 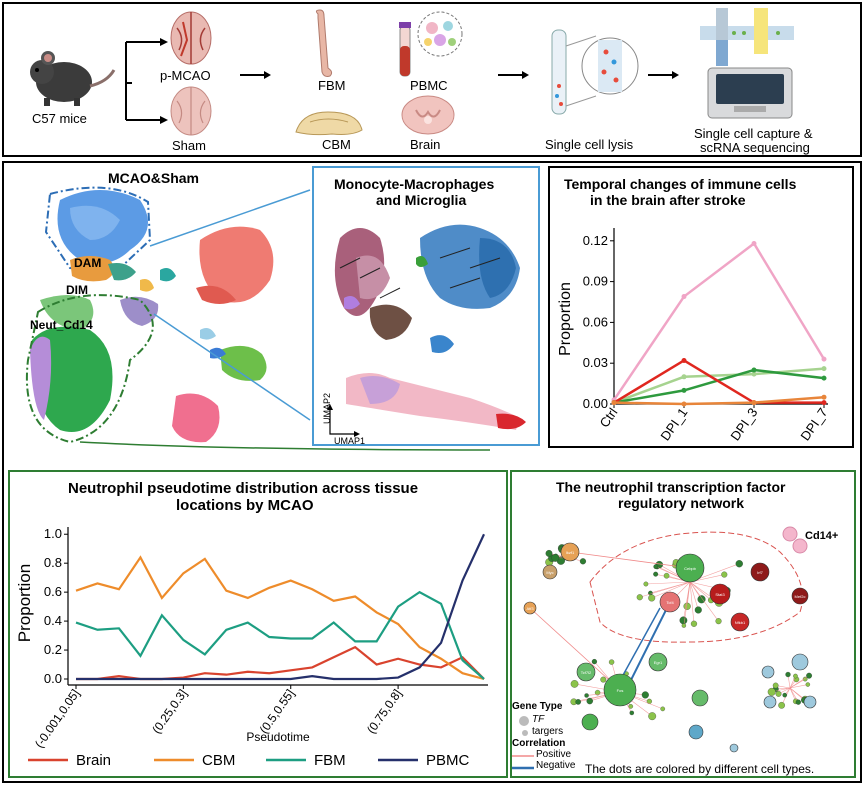 I want to click on x-tick-label: DPI_7, so click(x=813, y=424).